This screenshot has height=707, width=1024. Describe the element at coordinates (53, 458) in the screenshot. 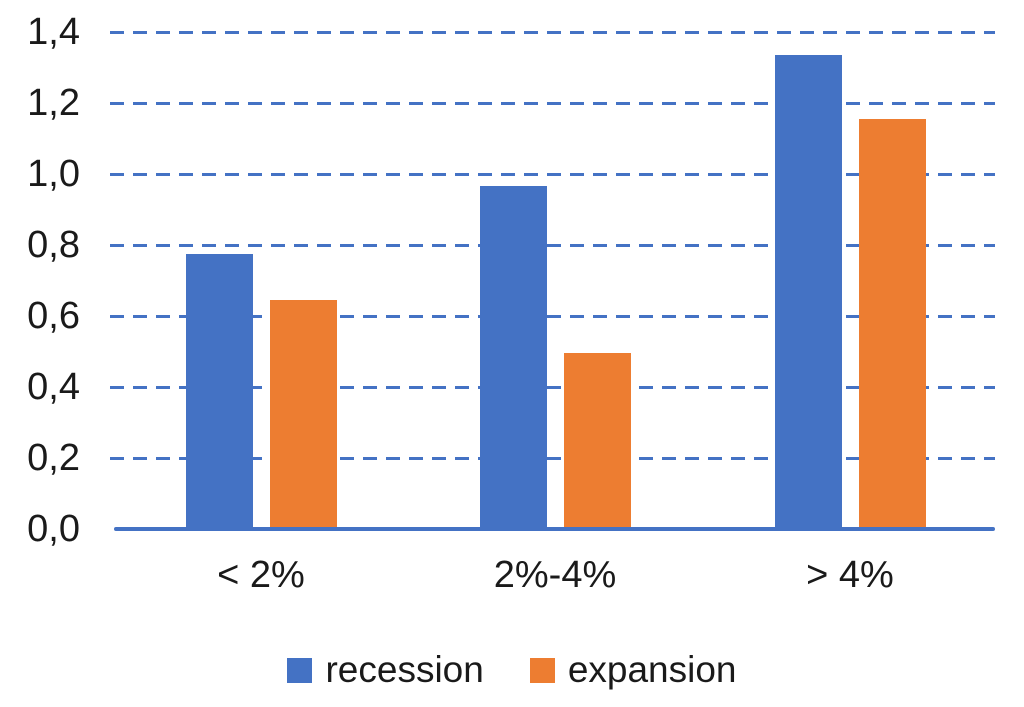

I see `y-tick-label: 0,2` at that location.